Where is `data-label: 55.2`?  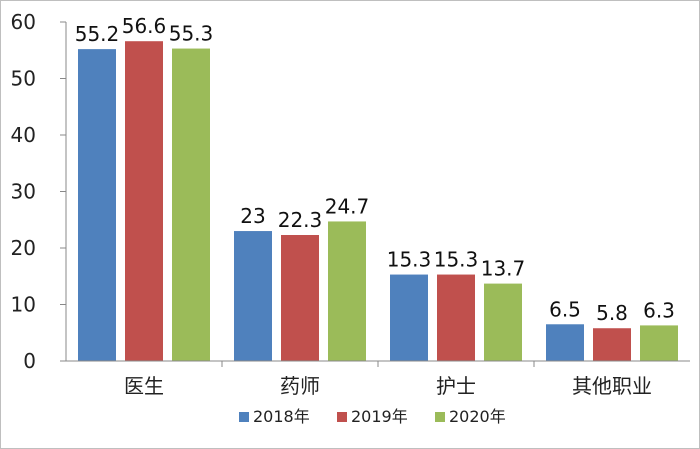
data-label: 55.2 is located at coordinates (97, 34).